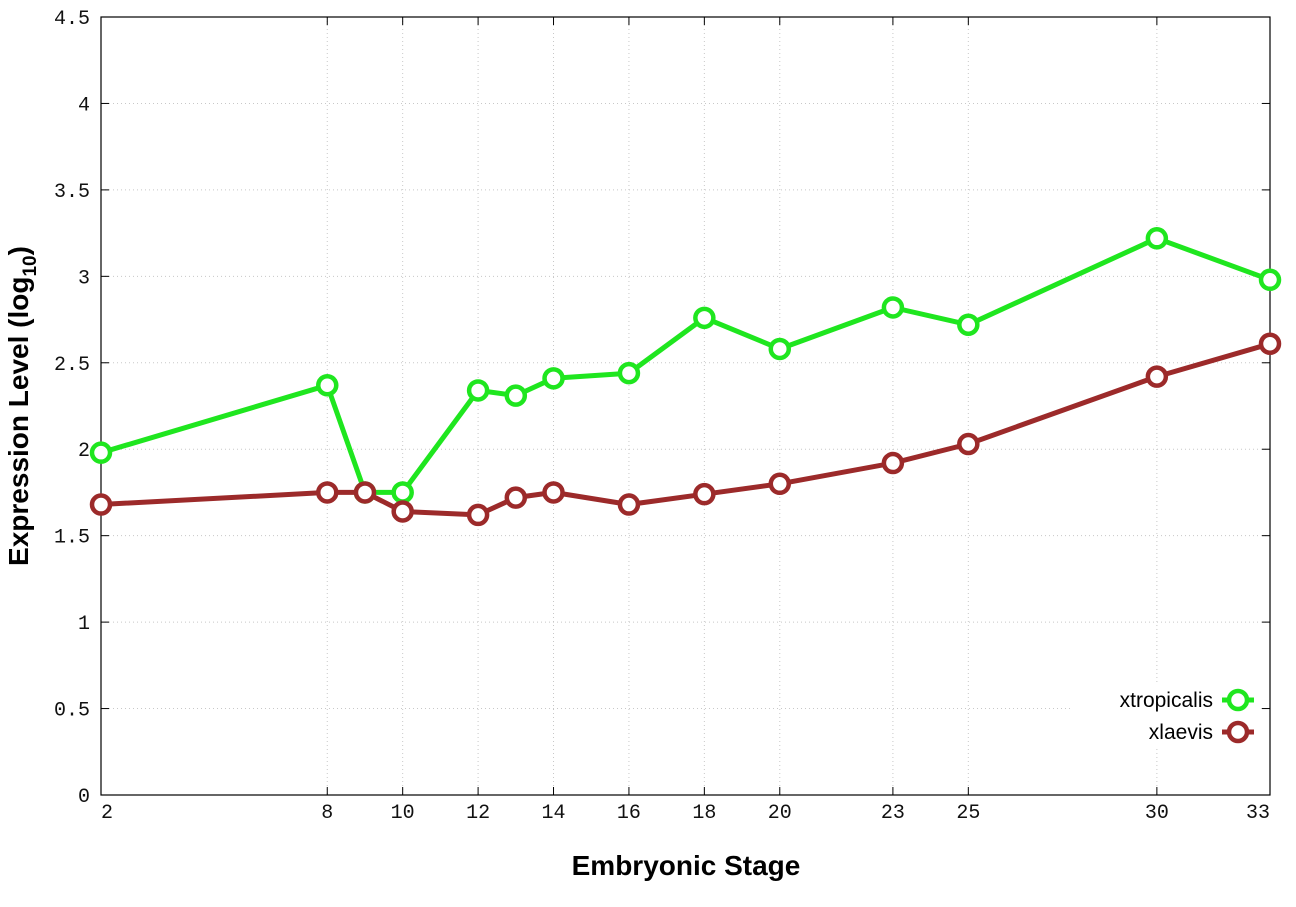  Describe the element at coordinates (18, 250) in the screenshot. I see `y-axis-title-suffix: )` at that location.